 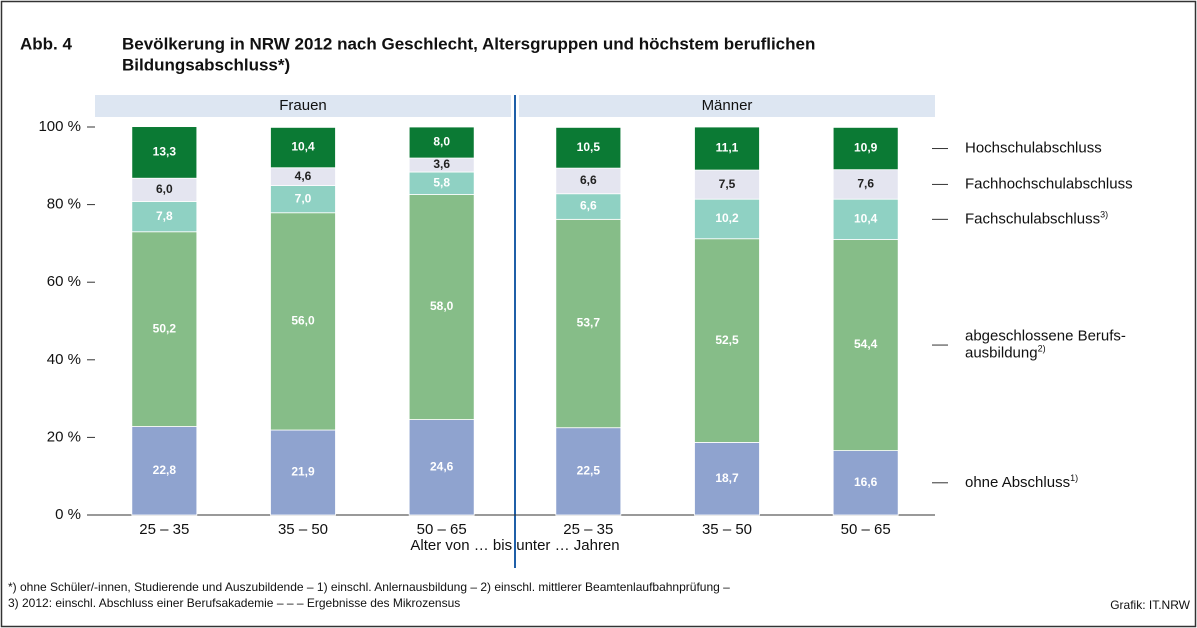 I want to click on value-label: 3,6, so click(x=441, y=164).